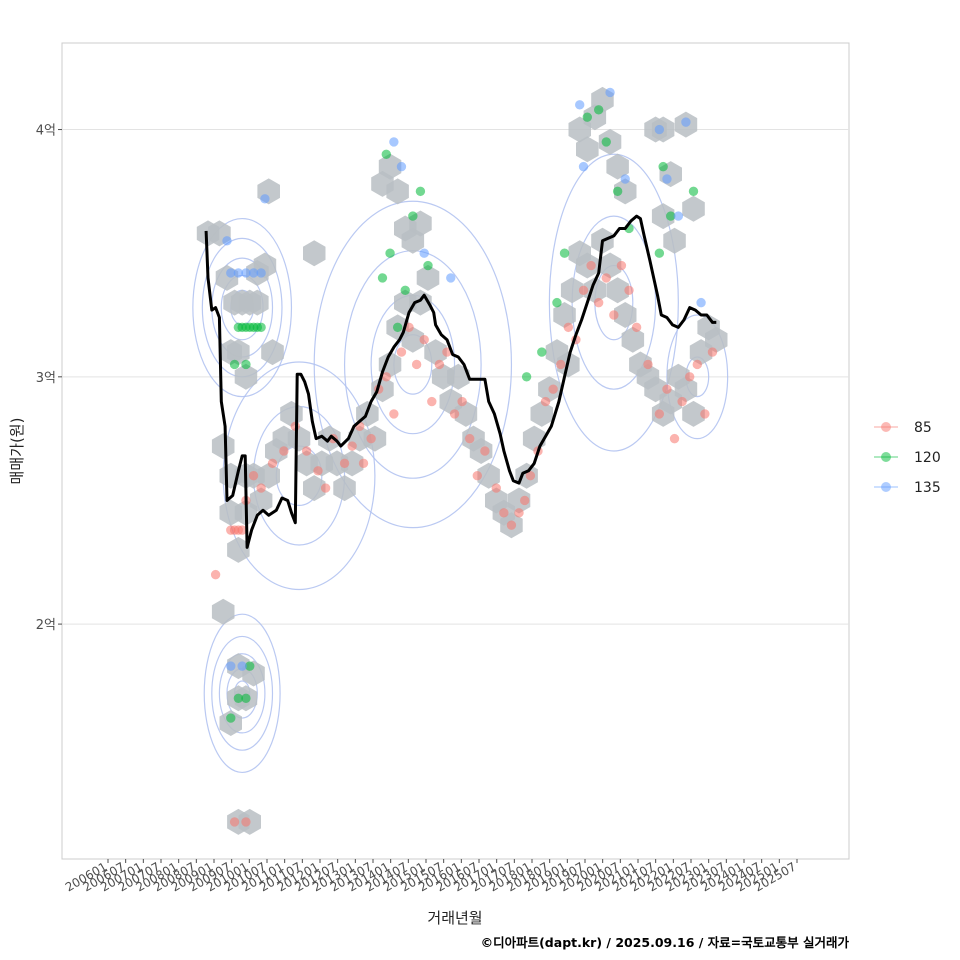 The height and width of the screenshot is (960, 960). I want to click on y-tick-label: 2억, so click(46, 625).